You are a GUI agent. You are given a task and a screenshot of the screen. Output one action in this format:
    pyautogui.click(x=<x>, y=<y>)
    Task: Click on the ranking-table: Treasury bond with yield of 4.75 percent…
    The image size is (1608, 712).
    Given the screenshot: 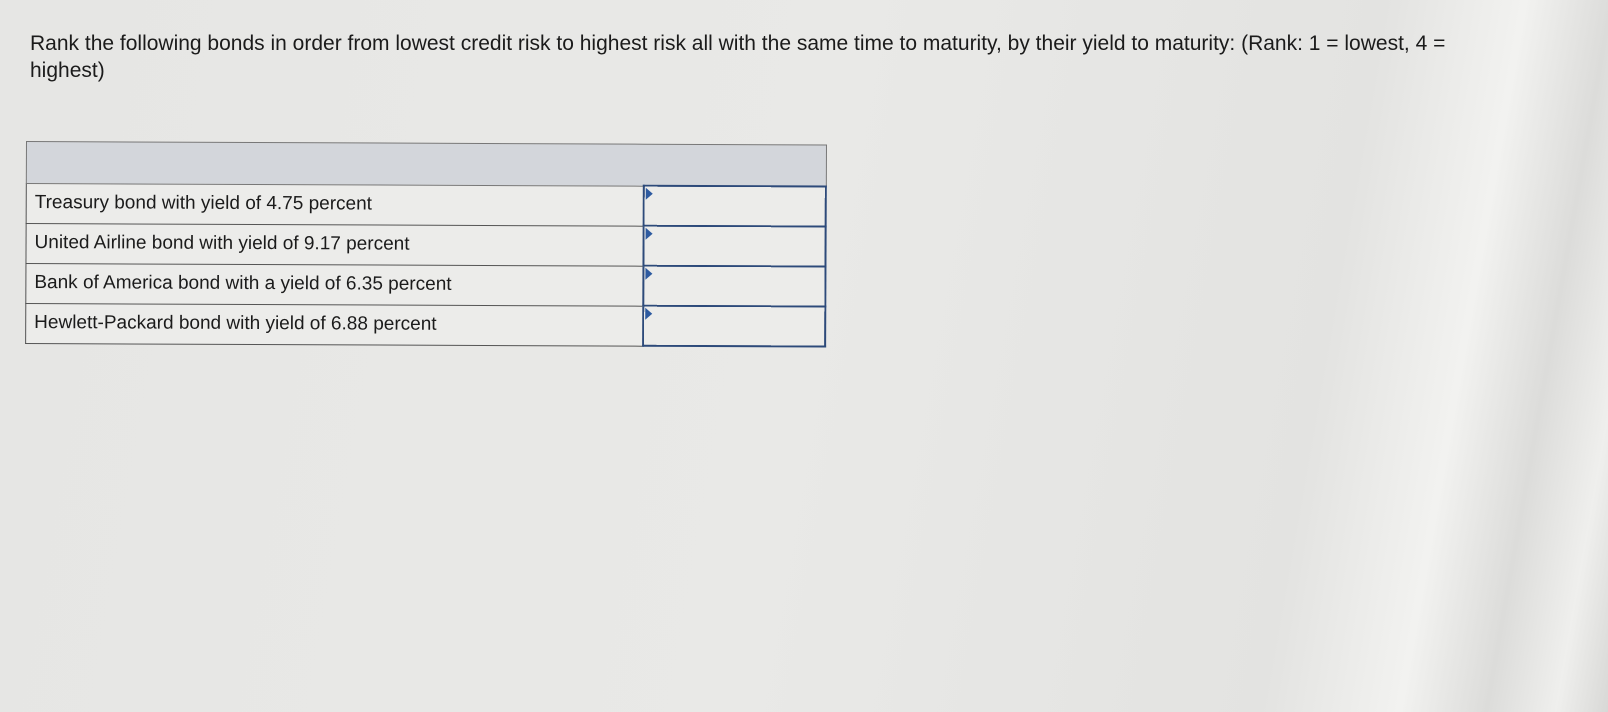 What is the action you would take?
    pyautogui.click(x=426, y=244)
    